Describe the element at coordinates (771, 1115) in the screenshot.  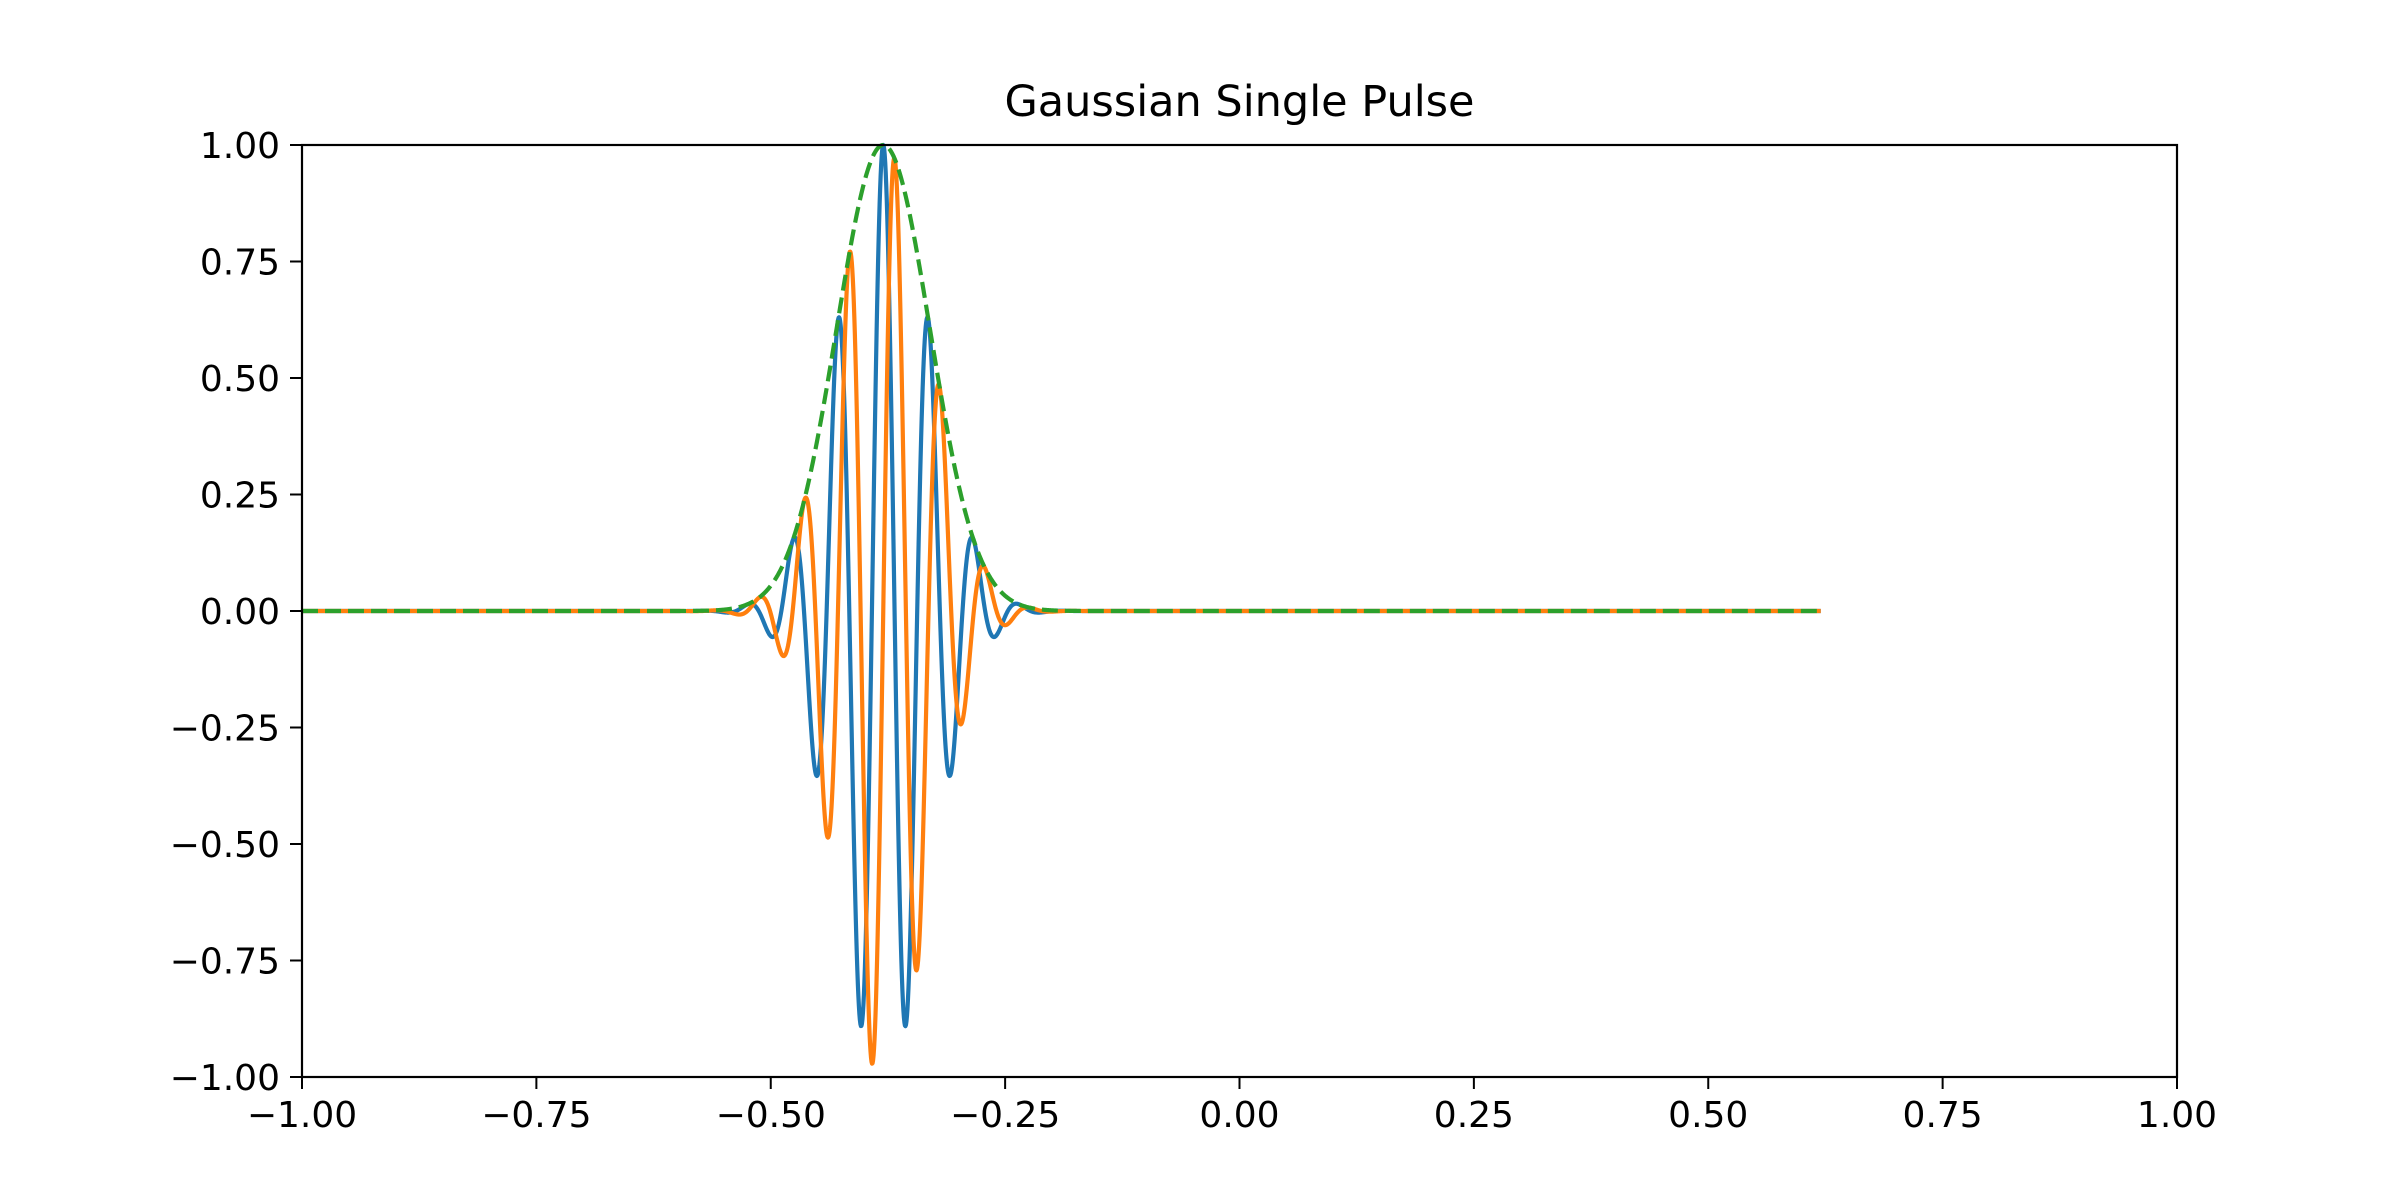
I see `x-tick-label: −0.50` at that location.